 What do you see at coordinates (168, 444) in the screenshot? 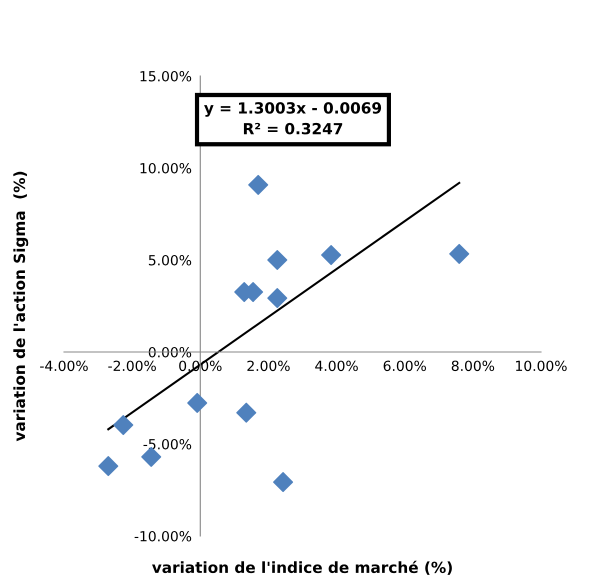
I see `y-tick-label: -5.00%` at bounding box center [168, 444].